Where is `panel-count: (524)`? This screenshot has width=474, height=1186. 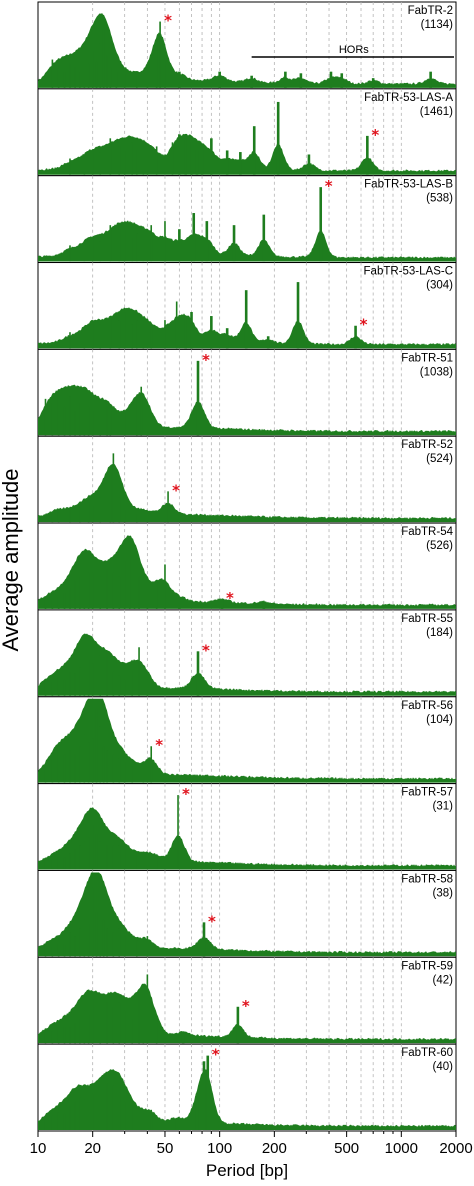
panel-count: (524) is located at coordinates (439, 459).